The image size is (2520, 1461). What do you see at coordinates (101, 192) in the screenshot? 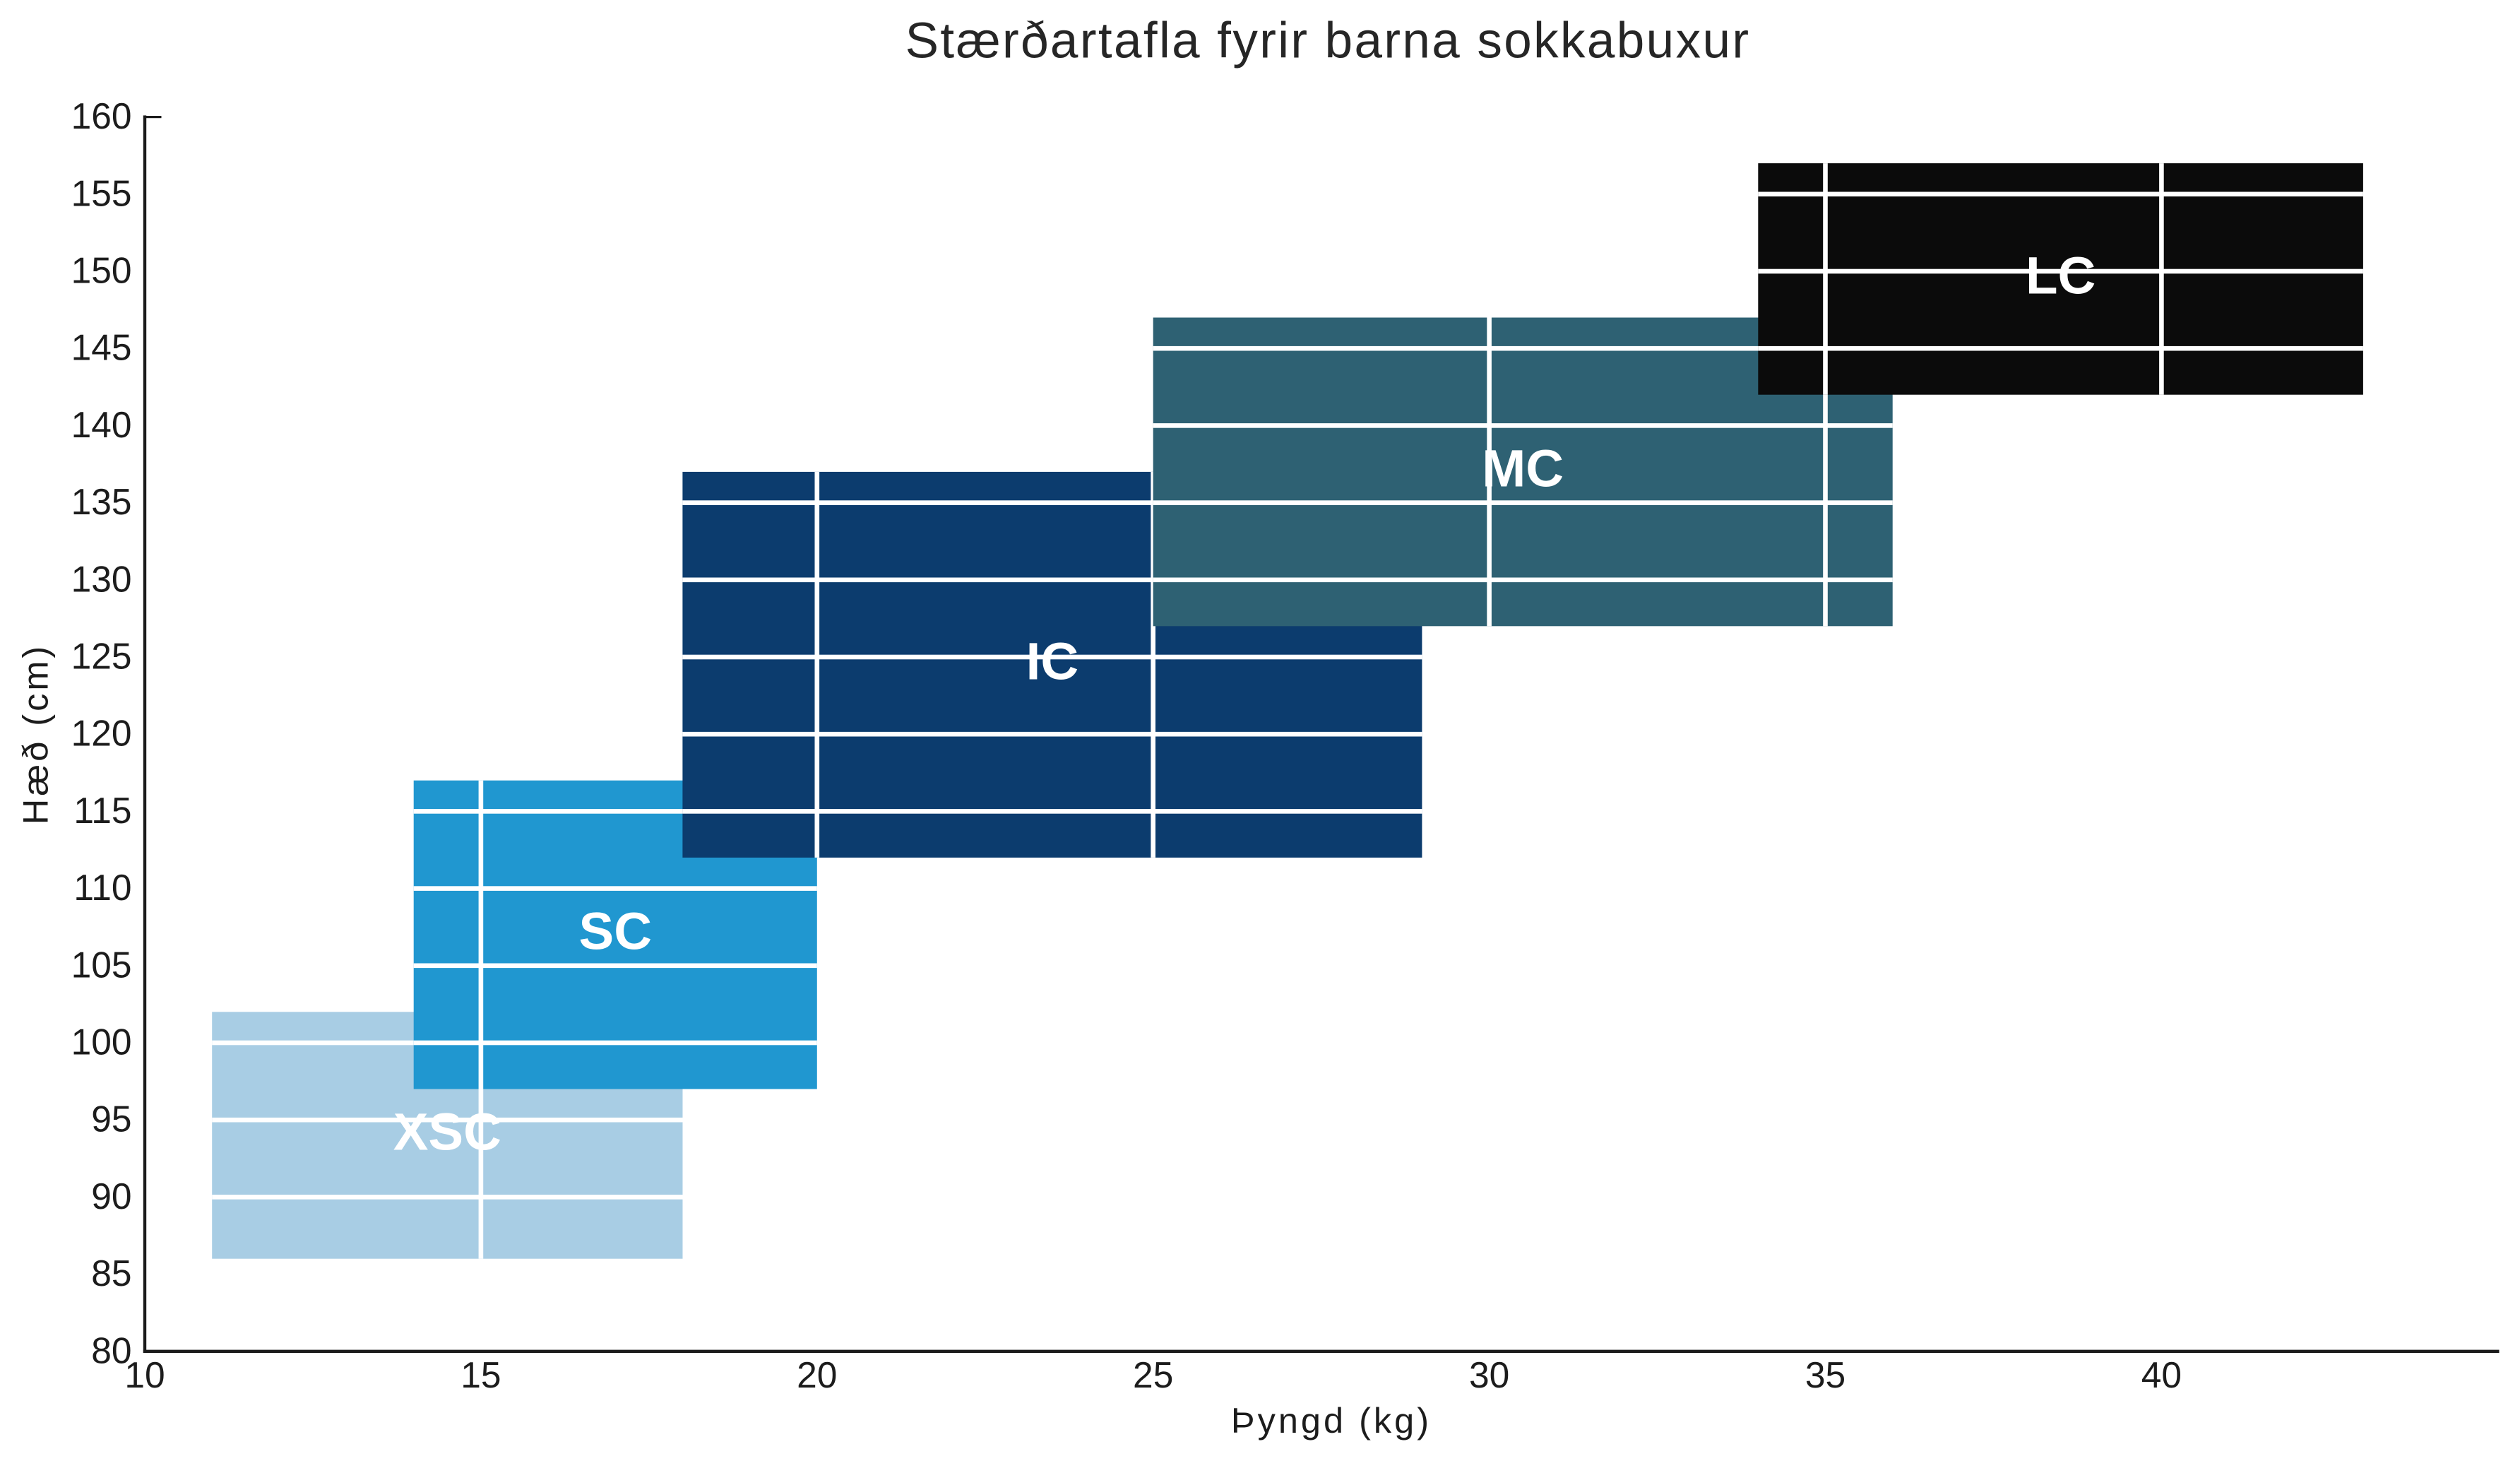
I see `svg-text: 155` at bounding box center [101, 192].